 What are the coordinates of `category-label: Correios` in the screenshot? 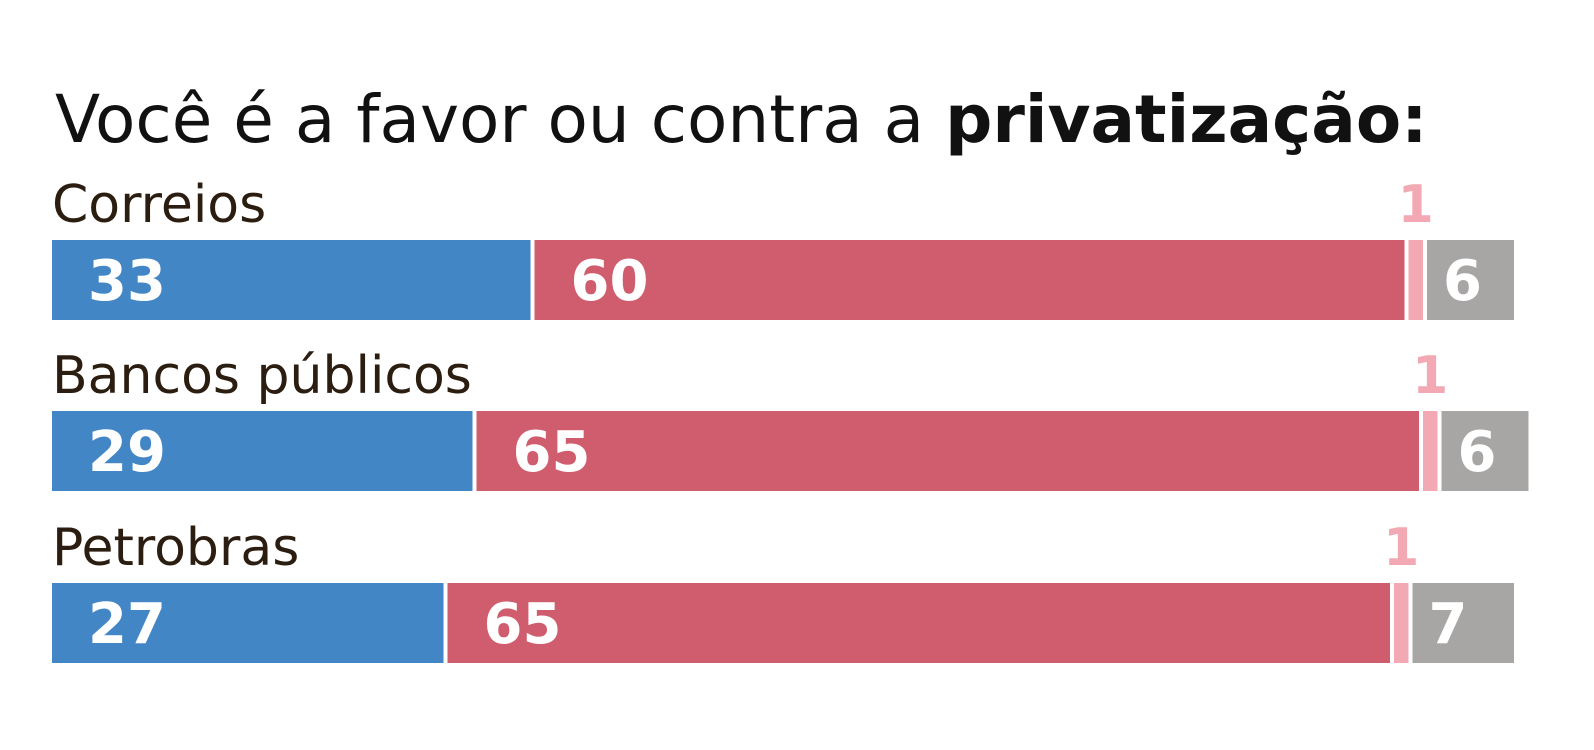 It's located at (159, 205).